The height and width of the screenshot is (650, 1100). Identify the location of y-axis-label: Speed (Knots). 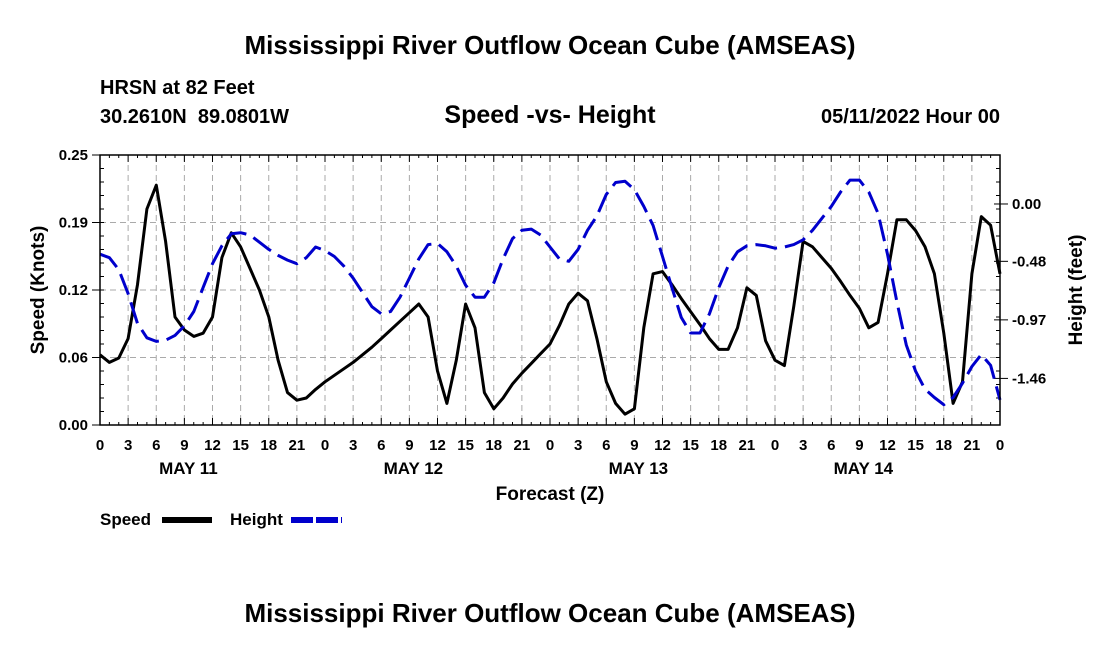
(38, 290).